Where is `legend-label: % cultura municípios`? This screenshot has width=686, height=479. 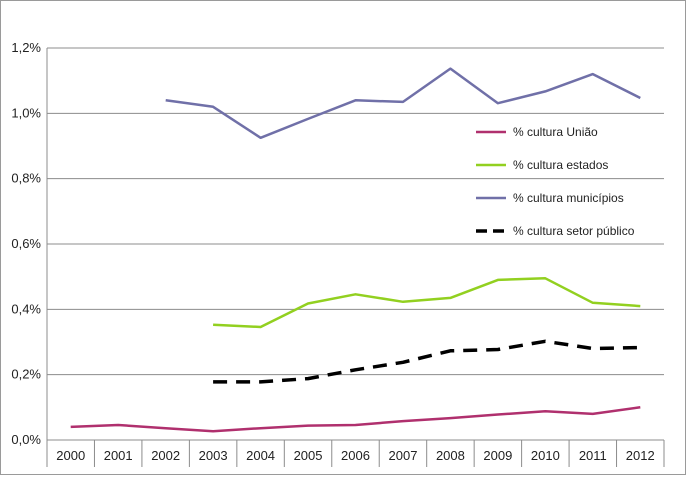
legend-label: % cultura municípios is located at coordinates (568, 198).